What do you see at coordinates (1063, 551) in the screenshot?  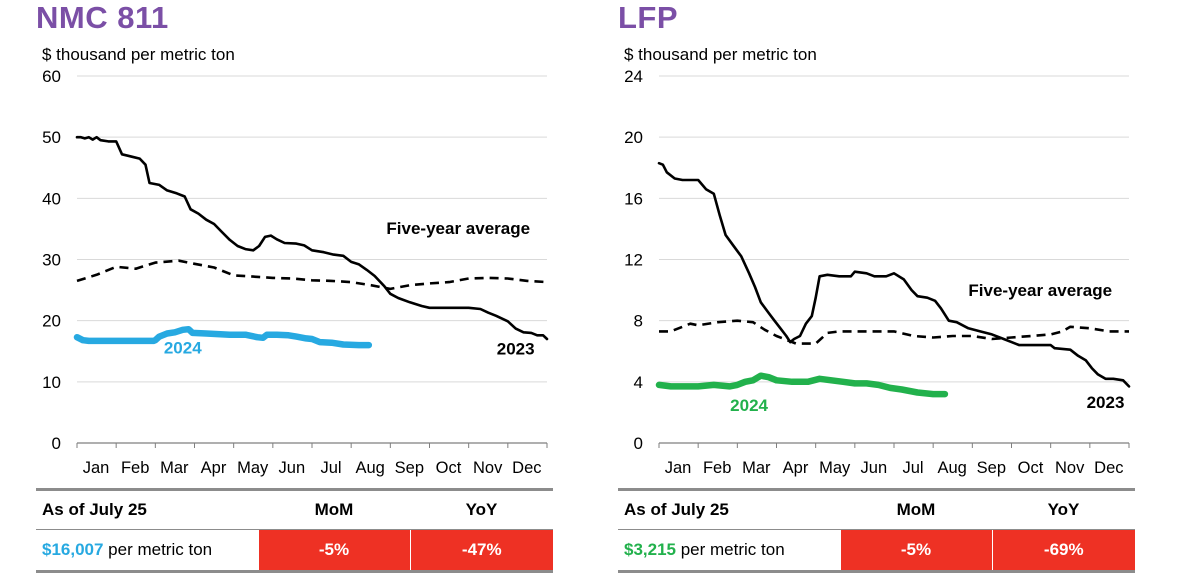 I see `yoy-change: -69%` at bounding box center [1063, 551].